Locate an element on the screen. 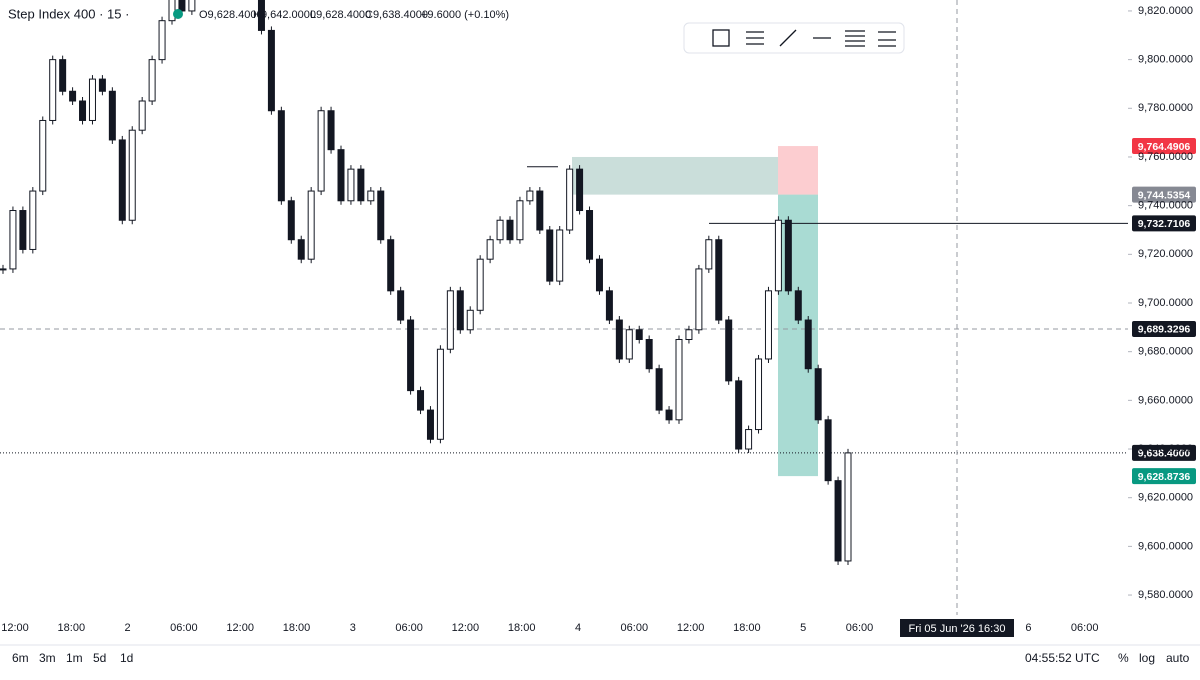 The width and height of the screenshot is (1200, 680). x-tick-label: 6 is located at coordinates (1028, 628).